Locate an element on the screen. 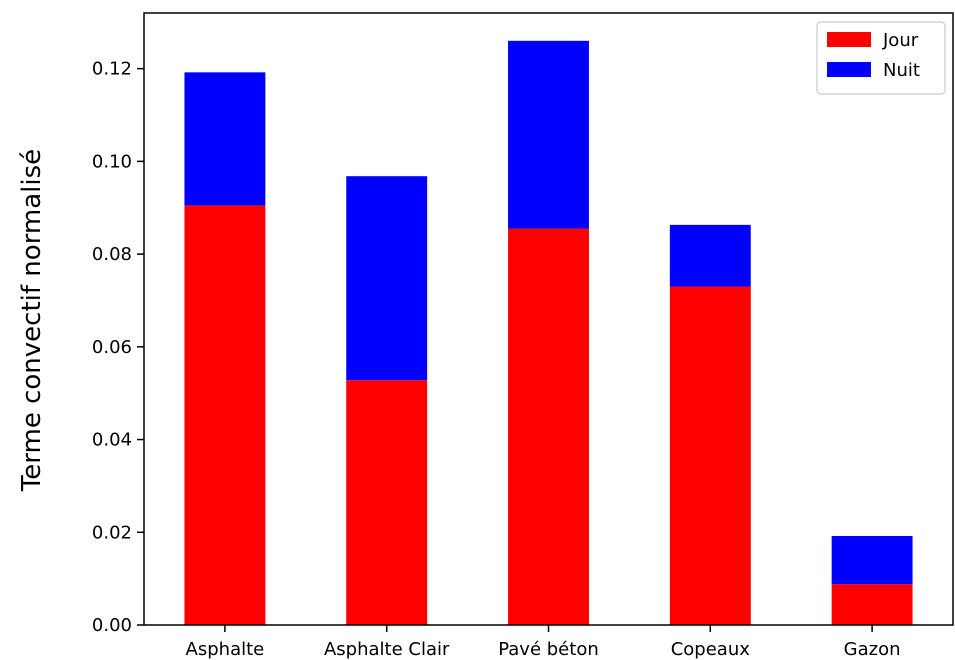  y-tick-label: 0.04 is located at coordinates (112, 440).